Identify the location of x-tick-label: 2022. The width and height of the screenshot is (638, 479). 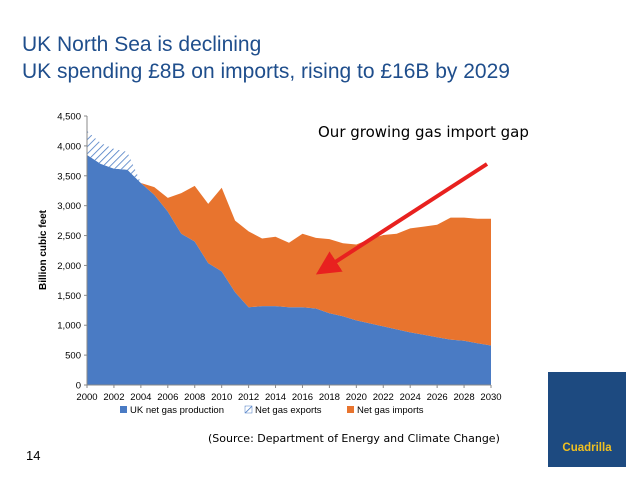
(383, 397).